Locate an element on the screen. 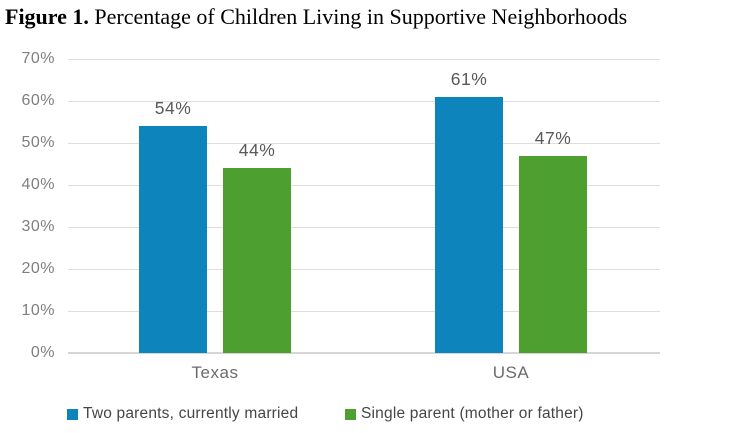  bar-value-label: 44% is located at coordinates (257, 150).